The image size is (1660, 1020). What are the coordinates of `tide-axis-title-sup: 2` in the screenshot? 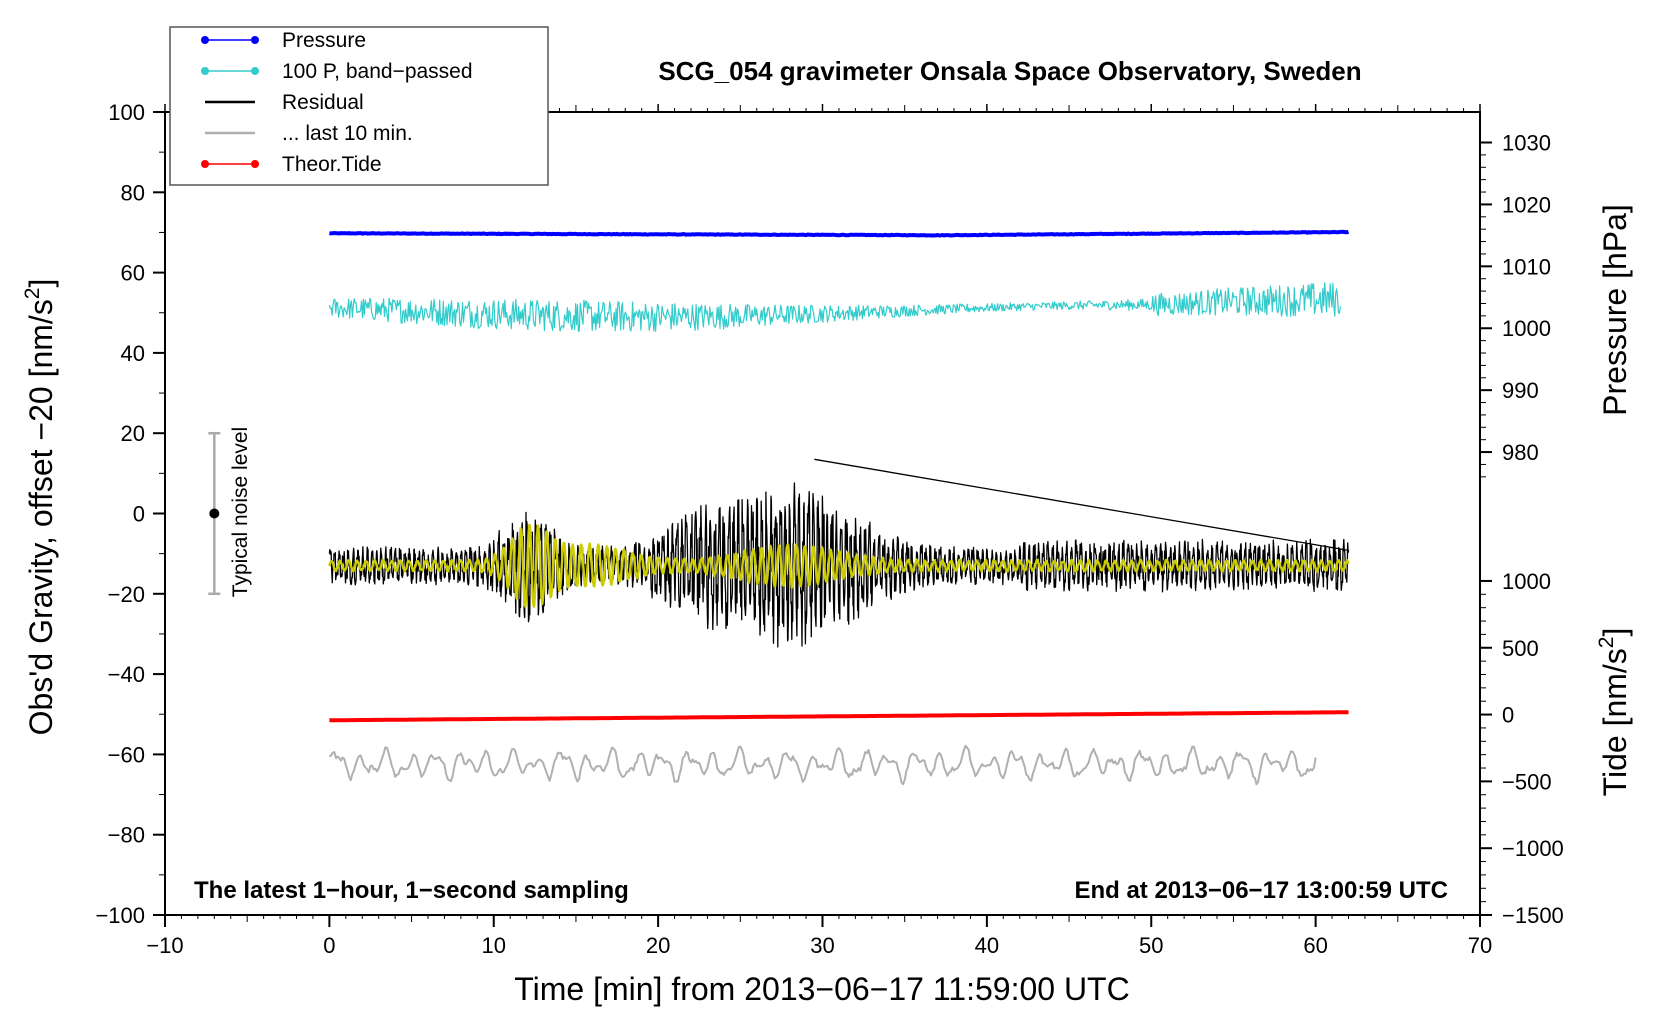 It's located at (1606, 643).